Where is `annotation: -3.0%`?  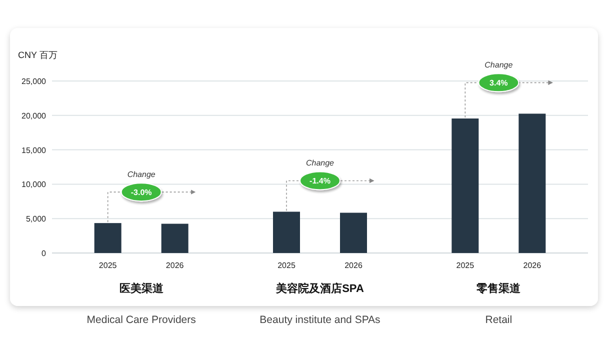
annotation: -3.0% is located at coordinates (141, 193).